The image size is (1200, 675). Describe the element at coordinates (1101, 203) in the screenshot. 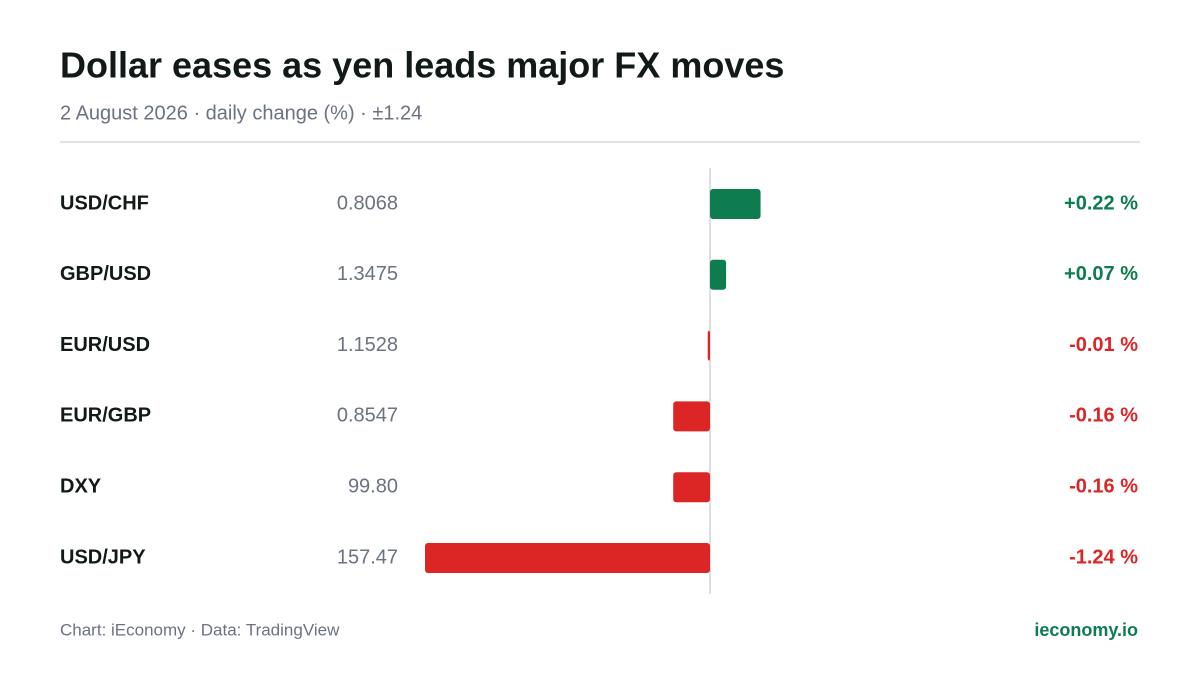

I see `value-label: +0.22 %` at that location.